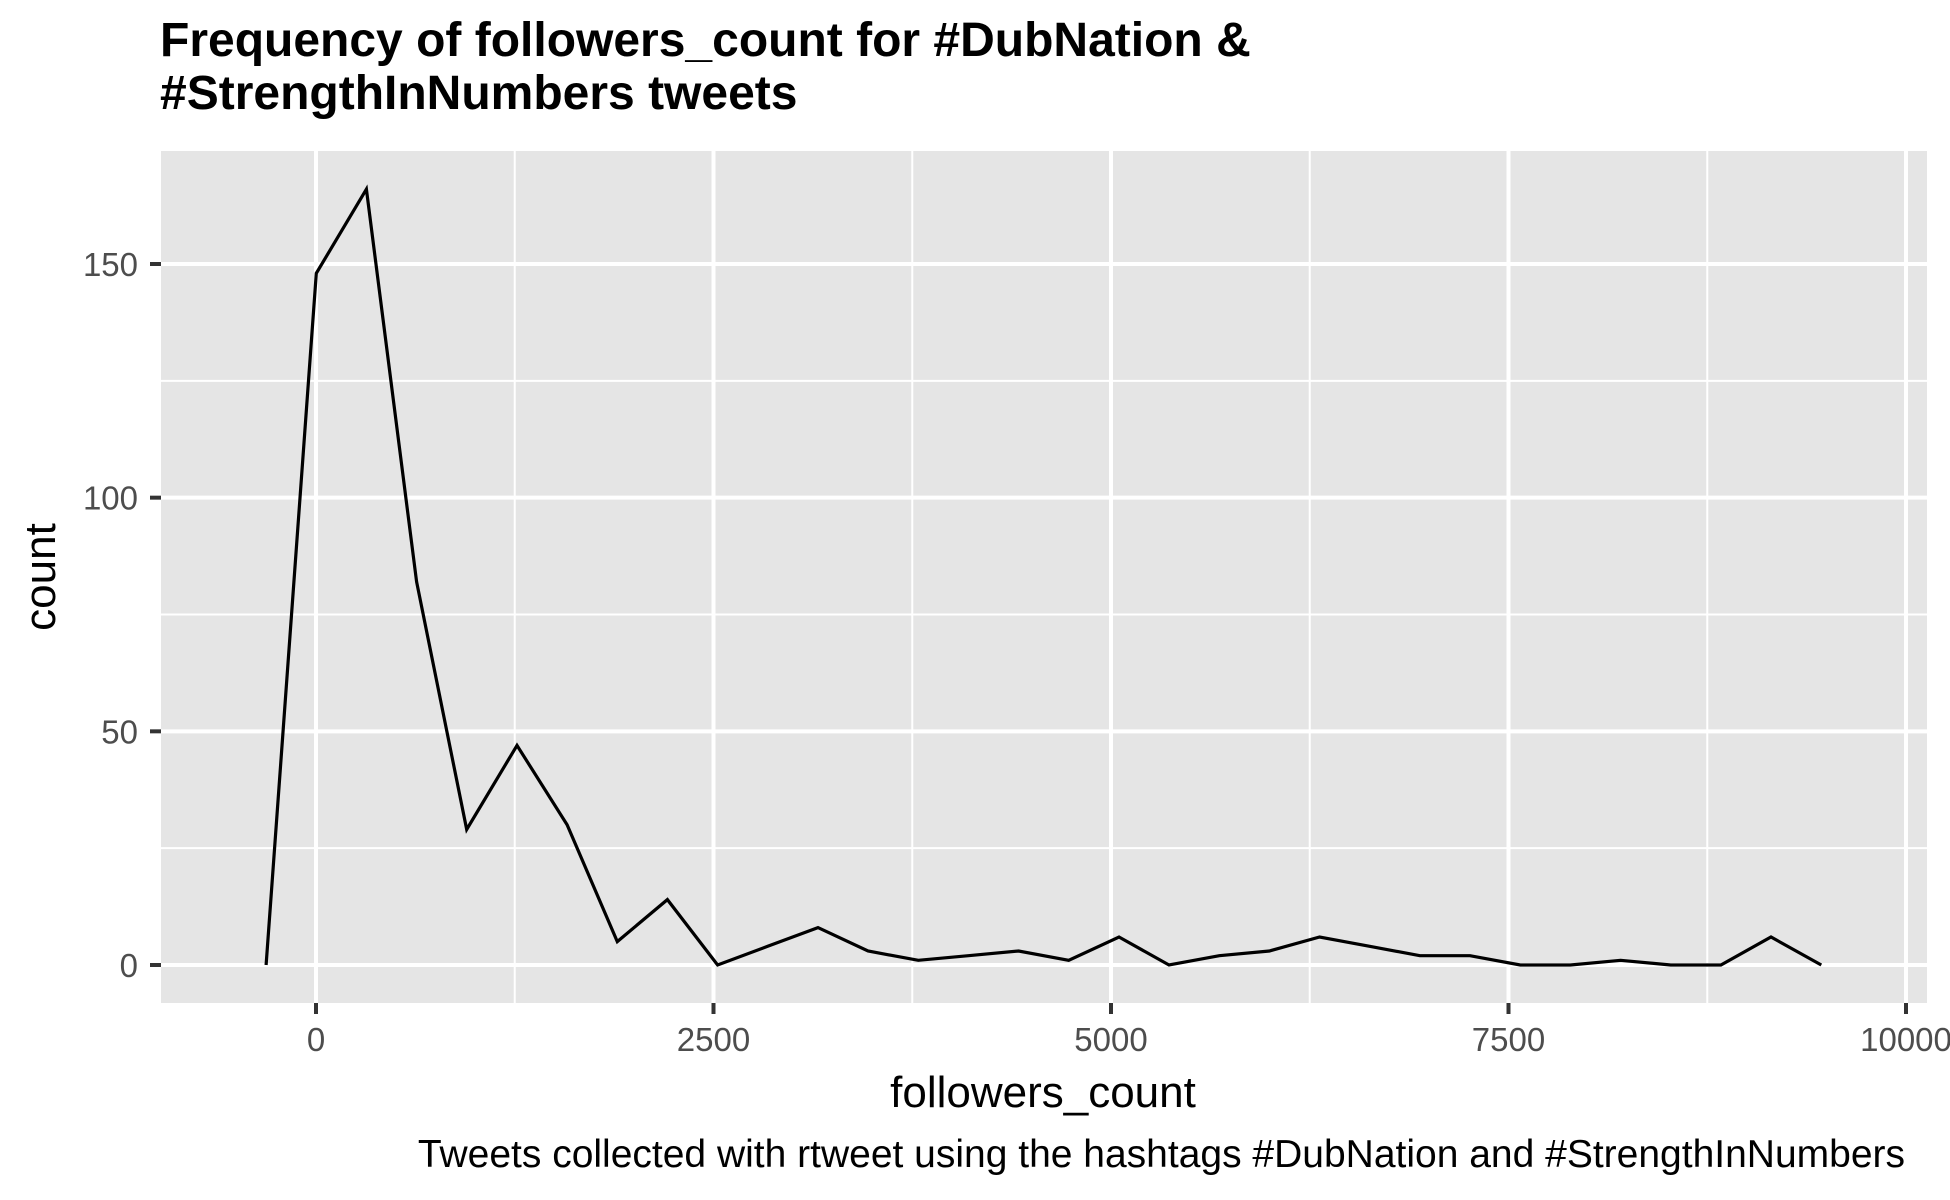 This screenshot has width=1950, height=1200. I want to click on x-tick-label: 2500, so click(713, 1039).